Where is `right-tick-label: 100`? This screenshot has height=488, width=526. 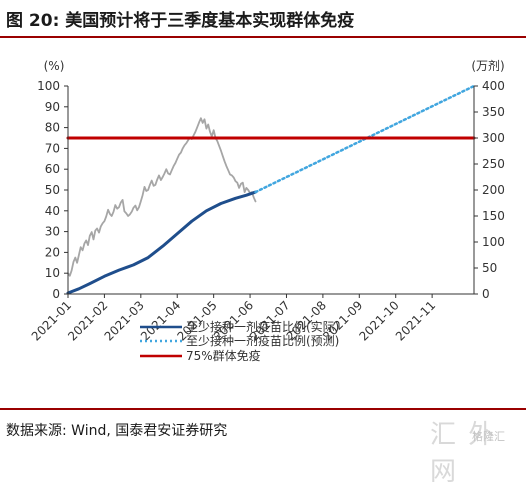
right-tick-label: 100 is located at coordinates (493, 242).